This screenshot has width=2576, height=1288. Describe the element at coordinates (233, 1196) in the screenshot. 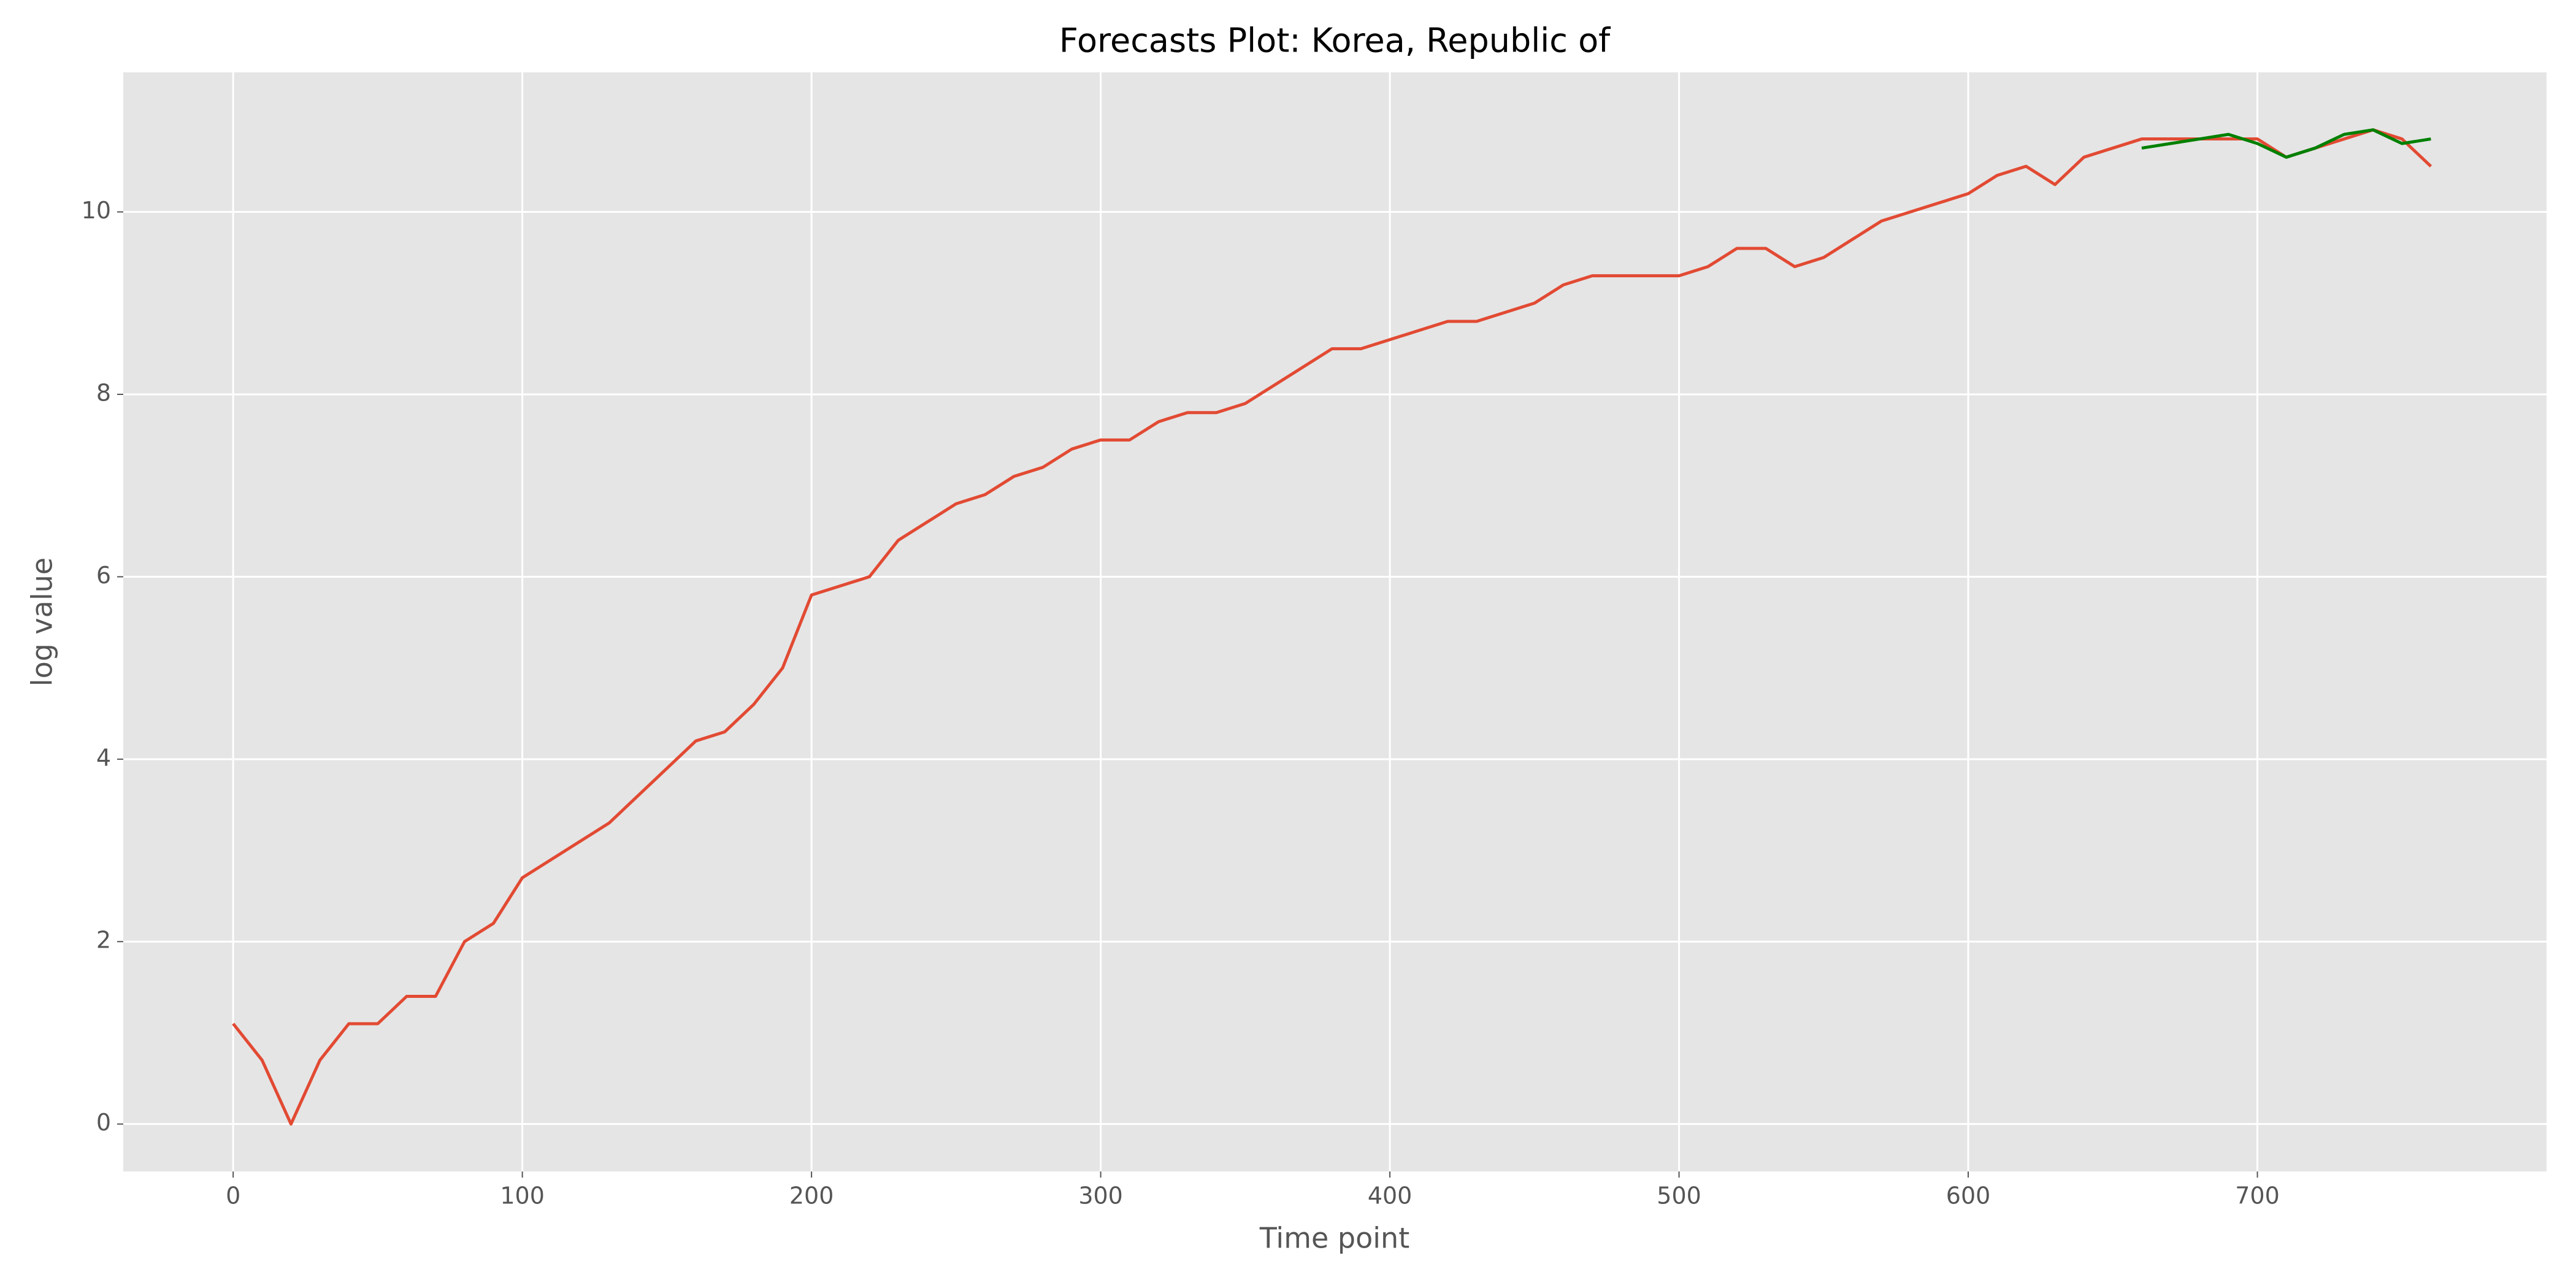

I see `x-tick-label: 0` at that location.